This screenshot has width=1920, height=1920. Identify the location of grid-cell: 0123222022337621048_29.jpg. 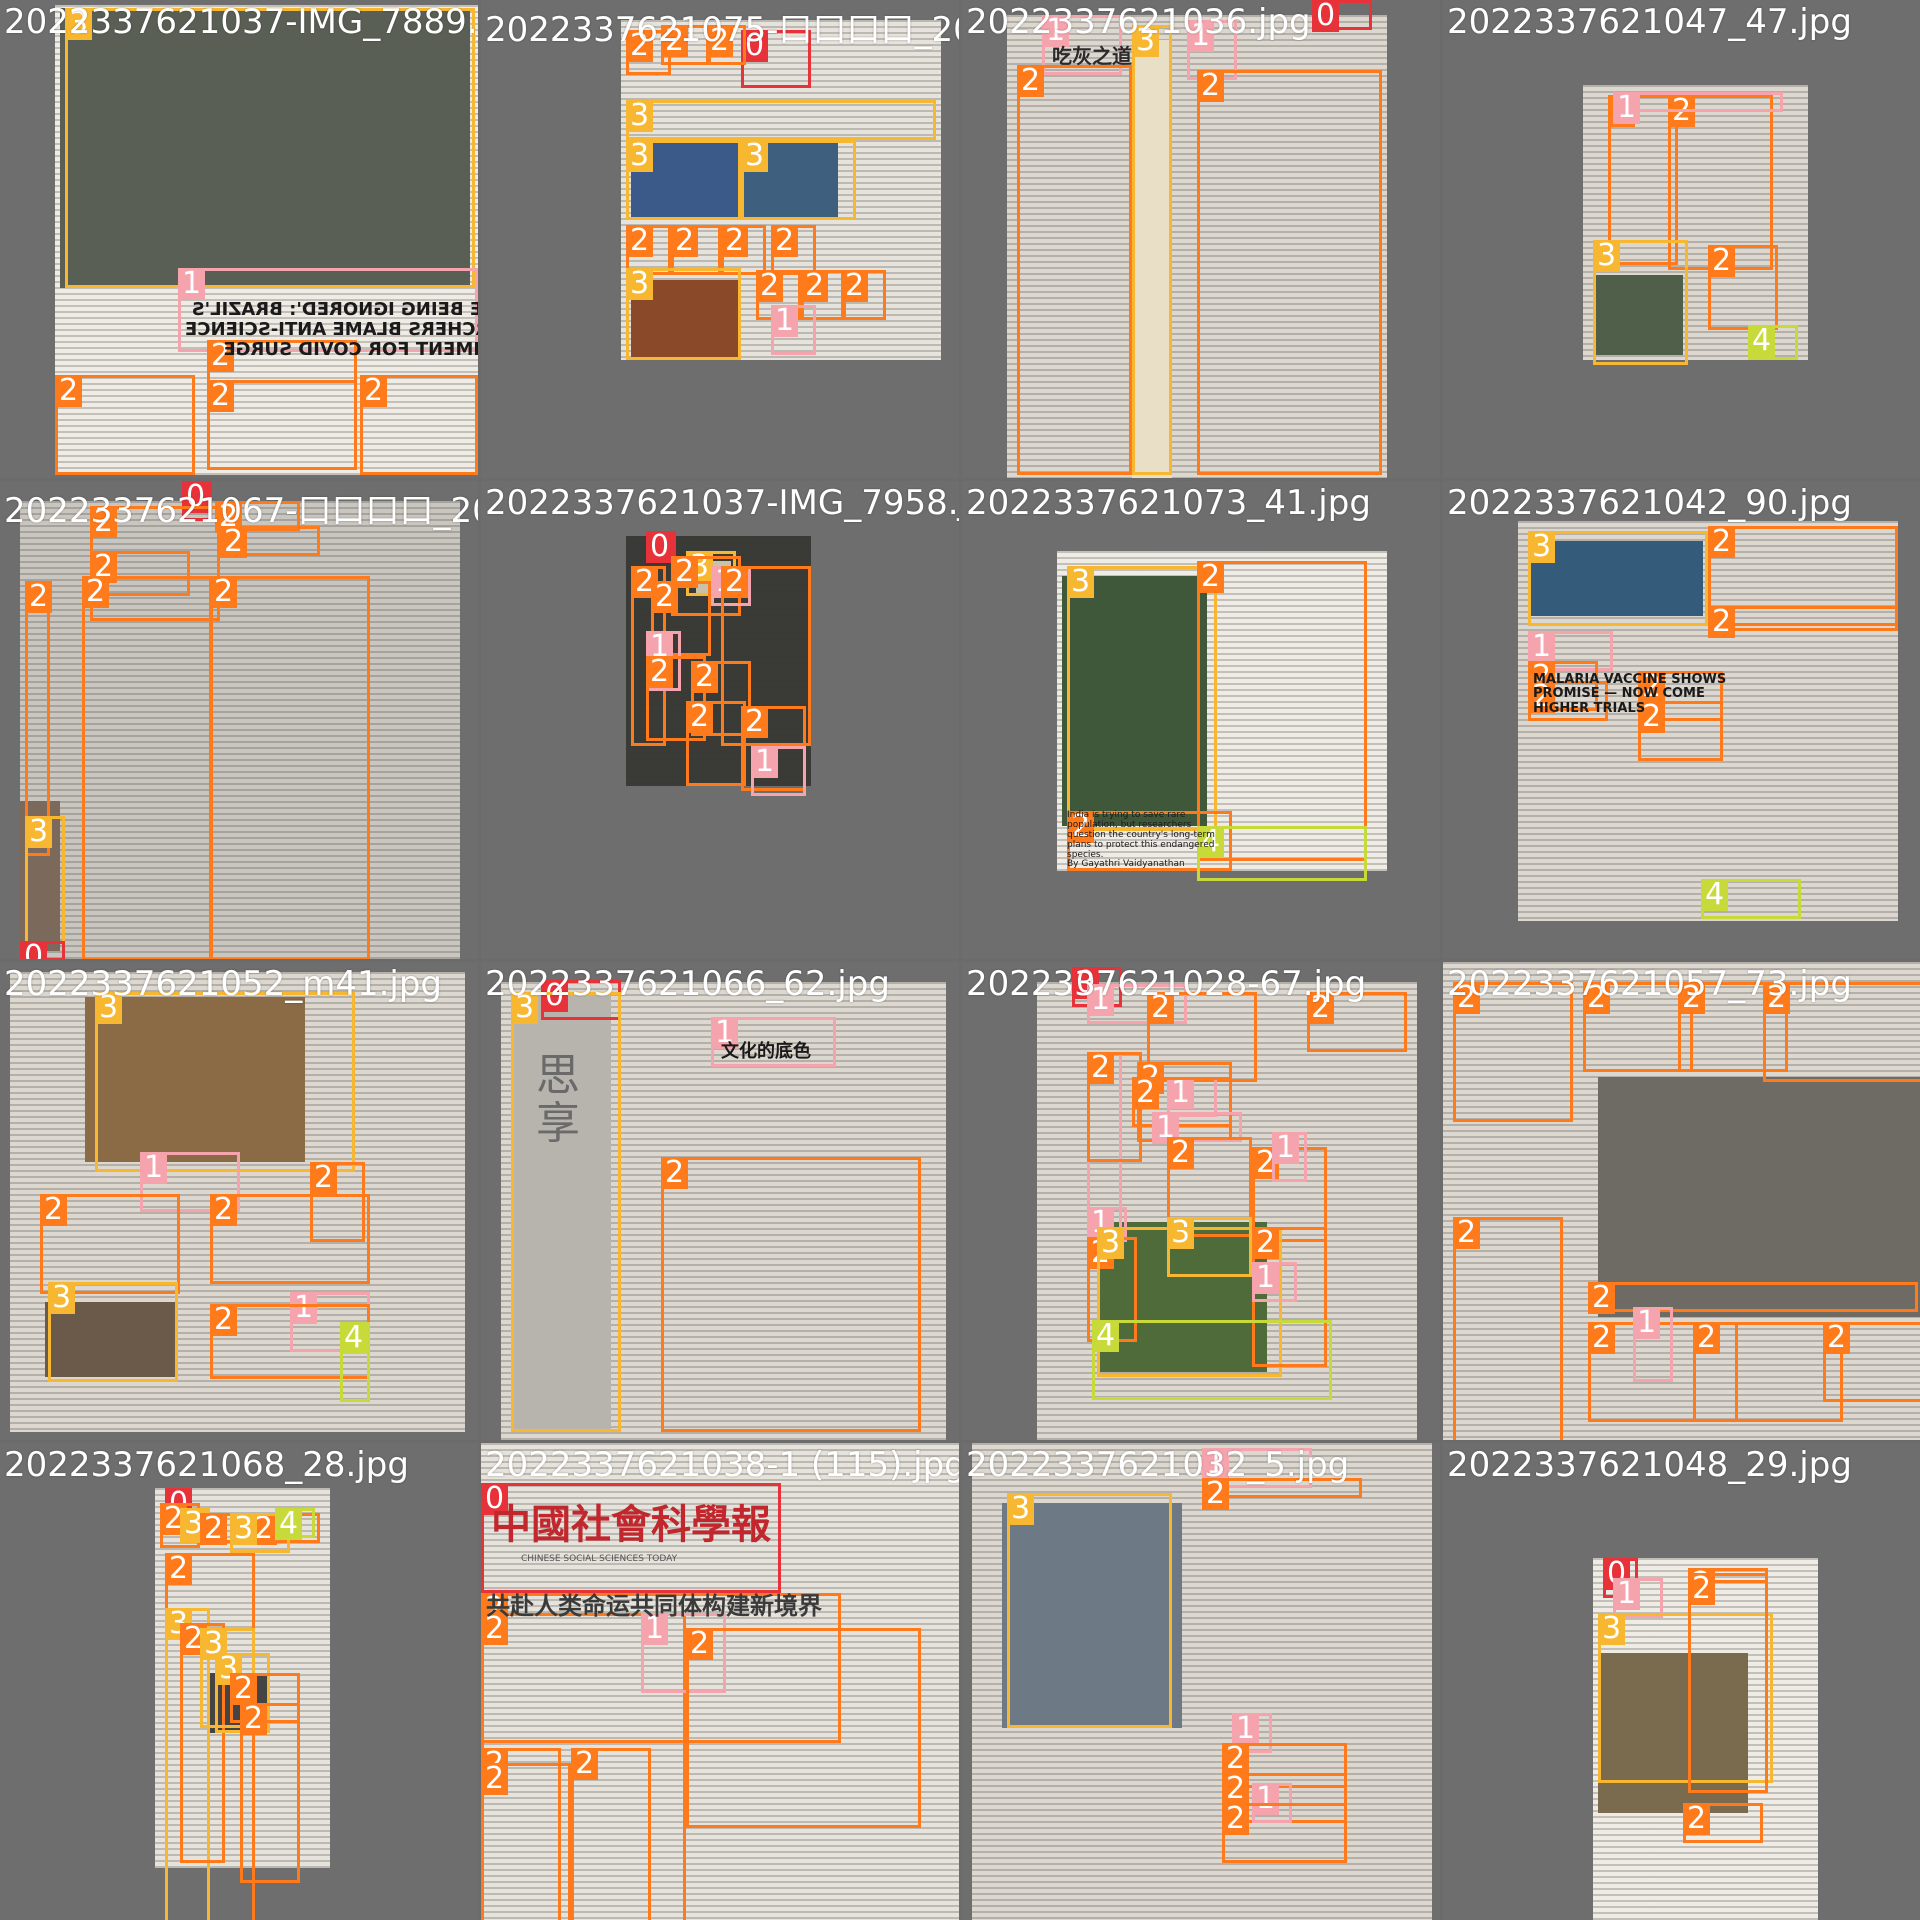
(1681, 1681).